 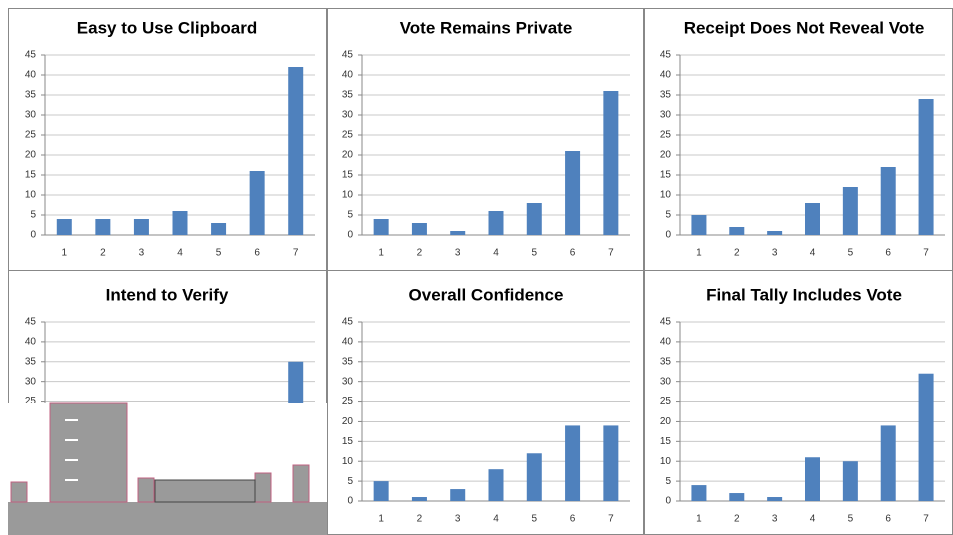 I want to click on chart-title: Intend to Verify, so click(x=167, y=294).